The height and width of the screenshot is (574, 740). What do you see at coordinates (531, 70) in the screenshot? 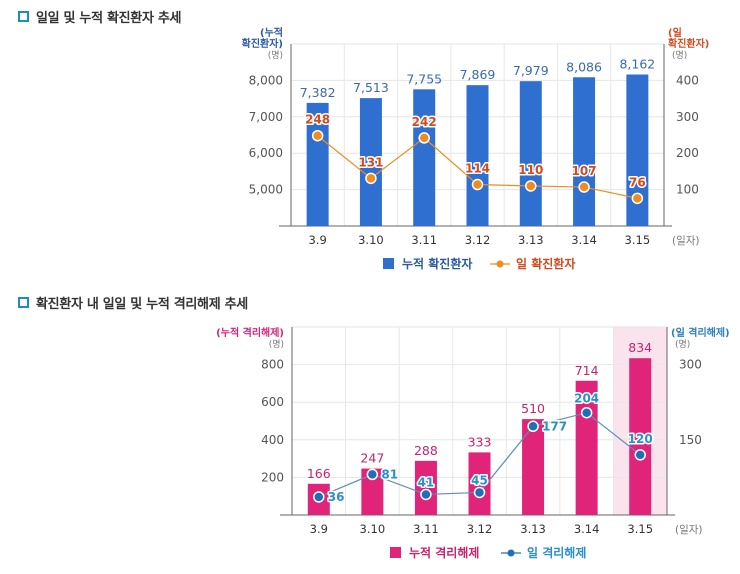
I see `bar-data-label: 7,979` at bounding box center [531, 70].